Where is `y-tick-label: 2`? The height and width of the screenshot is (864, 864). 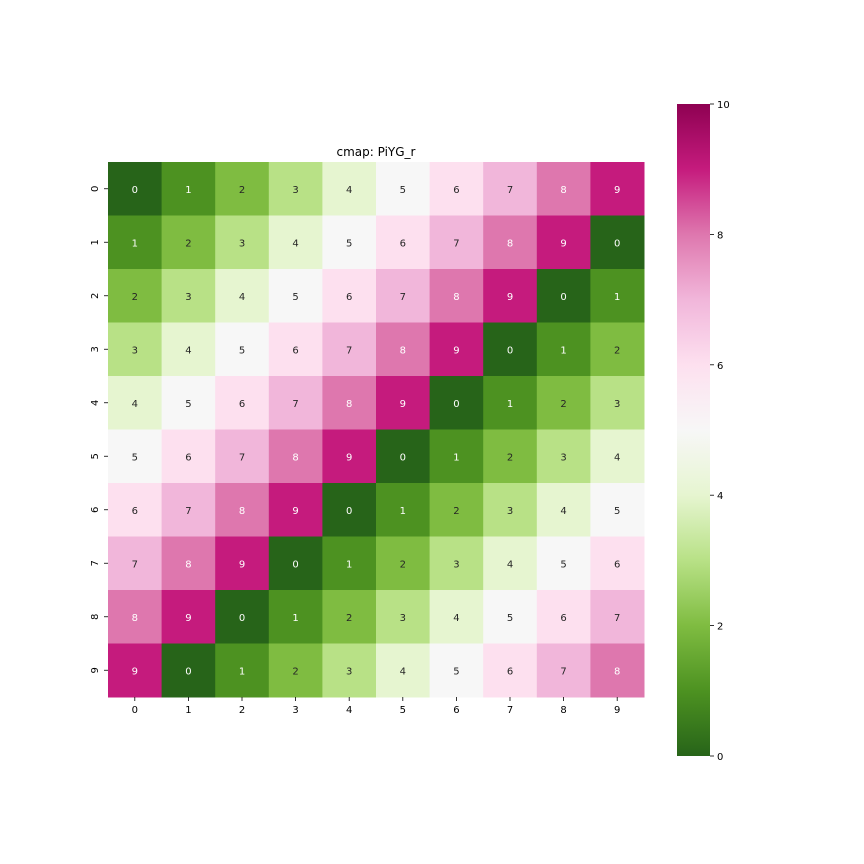
y-tick-label: 2 is located at coordinates (95, 296).